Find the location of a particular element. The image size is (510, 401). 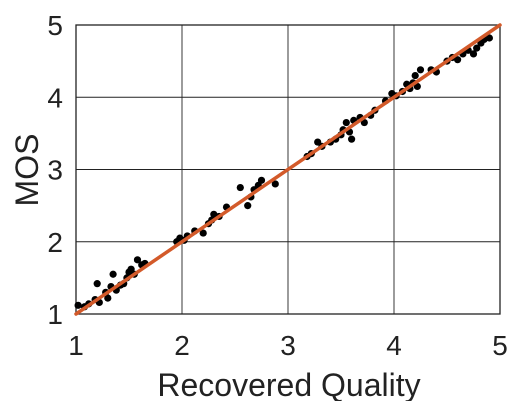

x-axis-label: Recovered Quality is located at coordinates (288, 384).